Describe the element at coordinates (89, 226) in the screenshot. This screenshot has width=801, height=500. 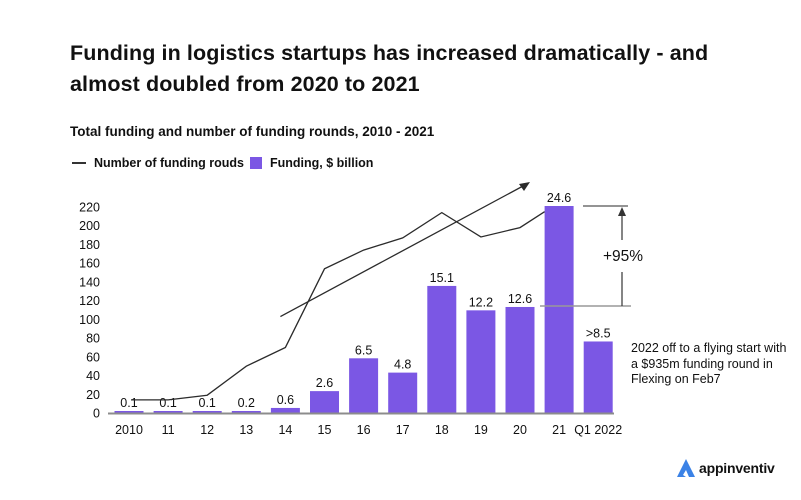
I see `y-tick-label: 200` at that location.